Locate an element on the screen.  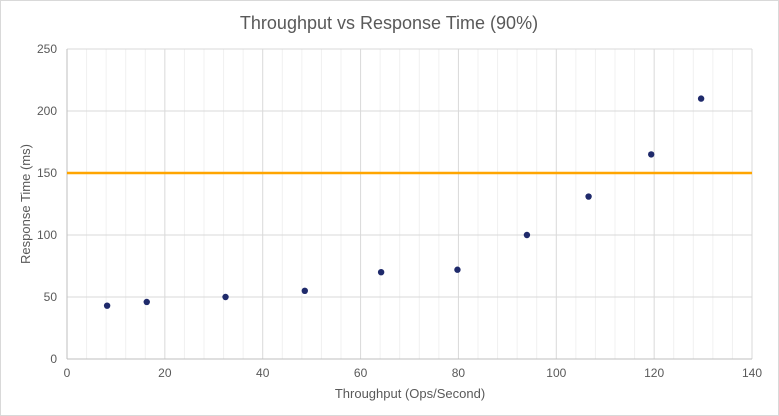
y-tick-label: 150 is located at coordinates (47, 173).